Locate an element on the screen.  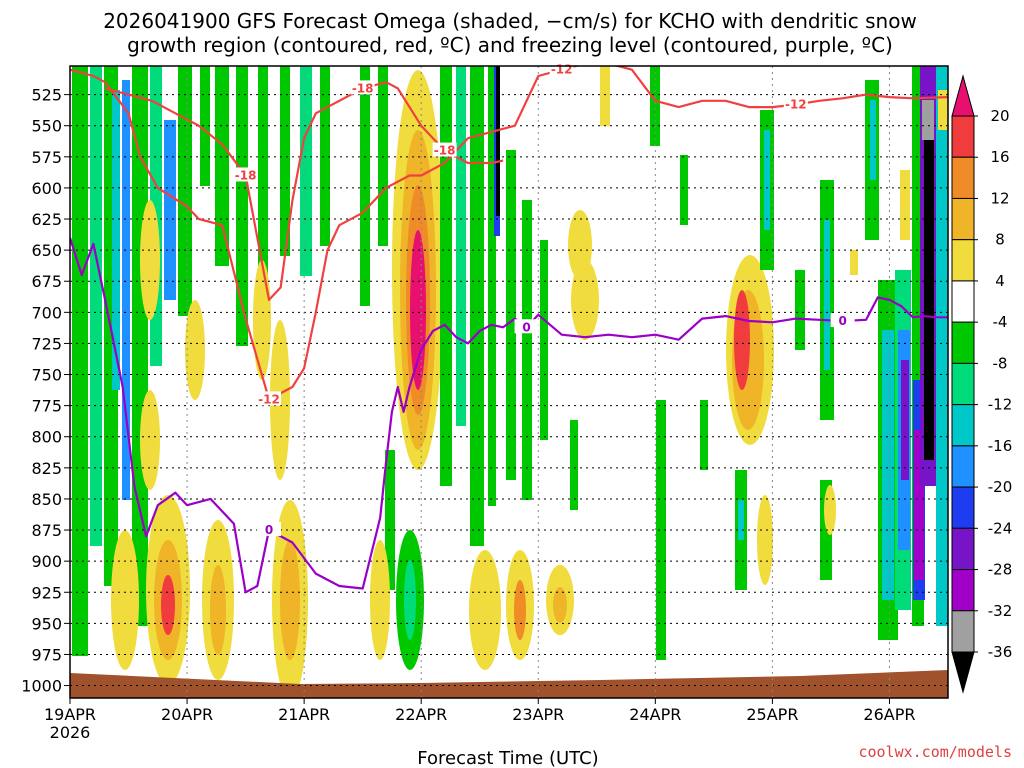
x-tick-label: 26APR is located at coordinates (889, 714).